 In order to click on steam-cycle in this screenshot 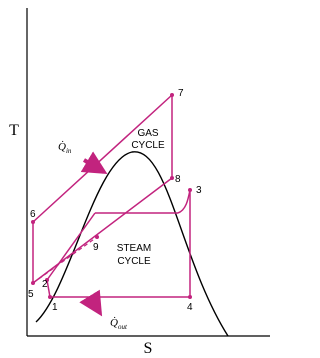, I will do `click(118, 243)`.